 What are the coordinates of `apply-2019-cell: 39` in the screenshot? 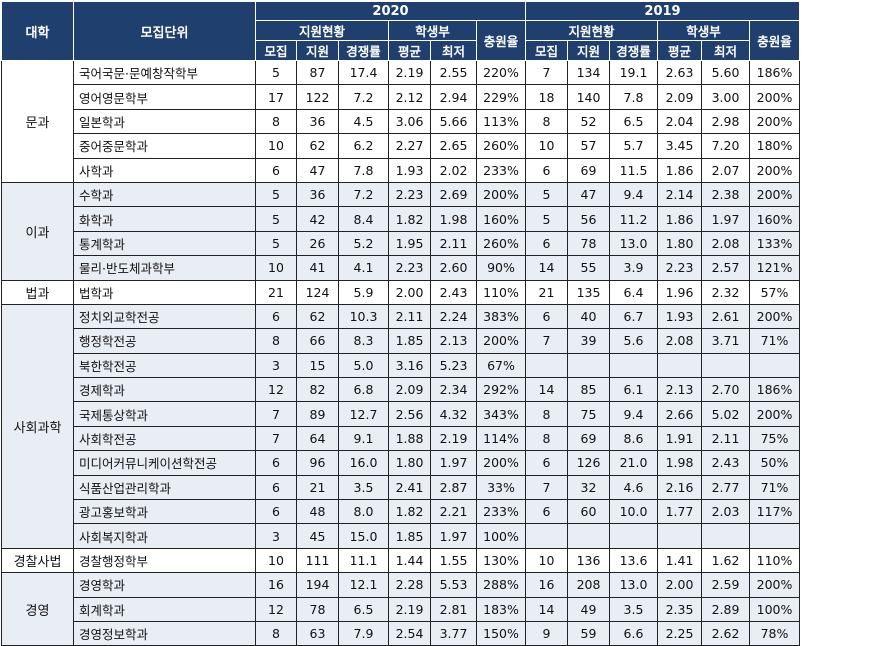 It's located at (588, 341).